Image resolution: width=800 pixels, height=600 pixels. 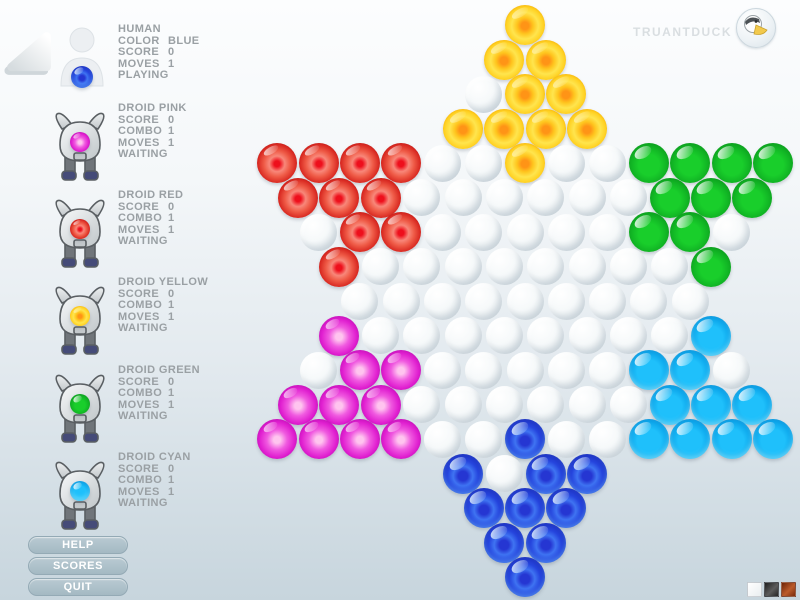 I want to click on scores-button: SCORES, so click(x=78, y=566).